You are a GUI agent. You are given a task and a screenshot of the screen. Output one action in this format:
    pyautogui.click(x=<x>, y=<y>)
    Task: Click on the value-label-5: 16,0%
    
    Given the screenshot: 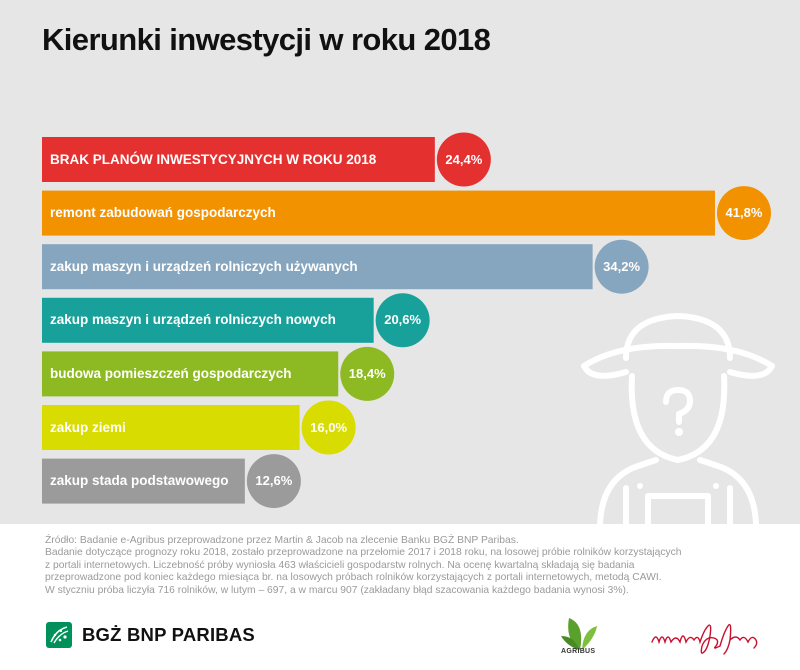 What is the action you would take?
    pyautogui.click(x=329, y=427)
    